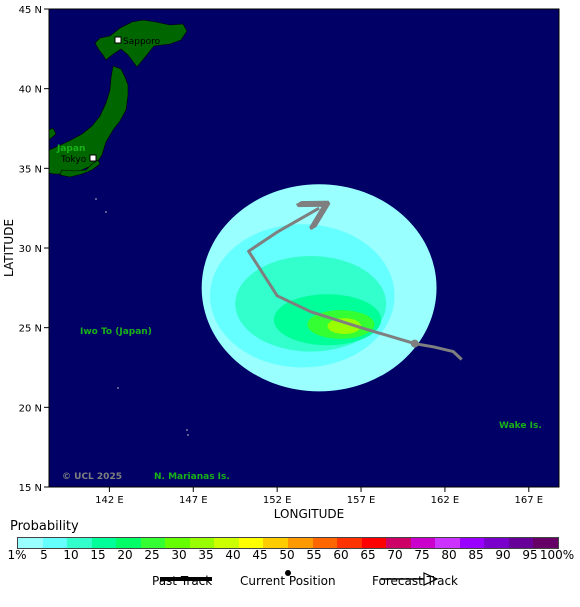  What do you see at coordinates (118, 98) in the screenshot?
I see `japan-land` at bounding box center [118, 98].